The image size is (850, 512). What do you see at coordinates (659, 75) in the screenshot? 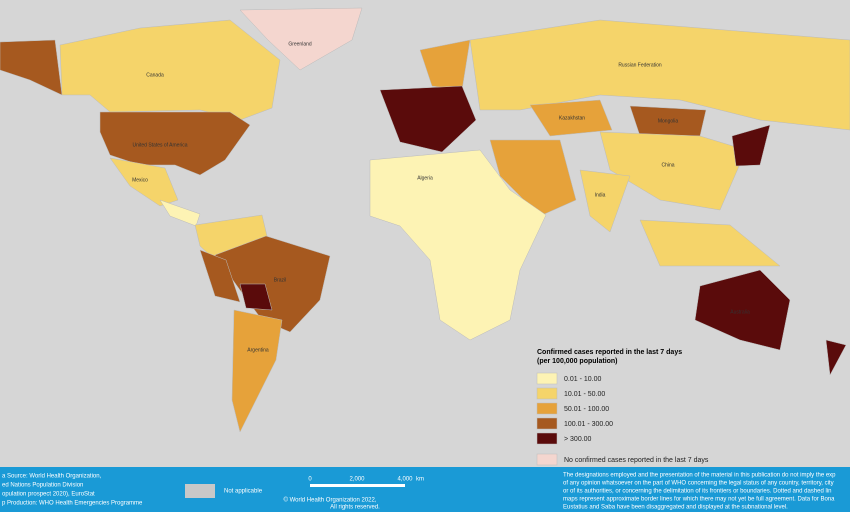
I see `russia` at bounding box center [659, 75].